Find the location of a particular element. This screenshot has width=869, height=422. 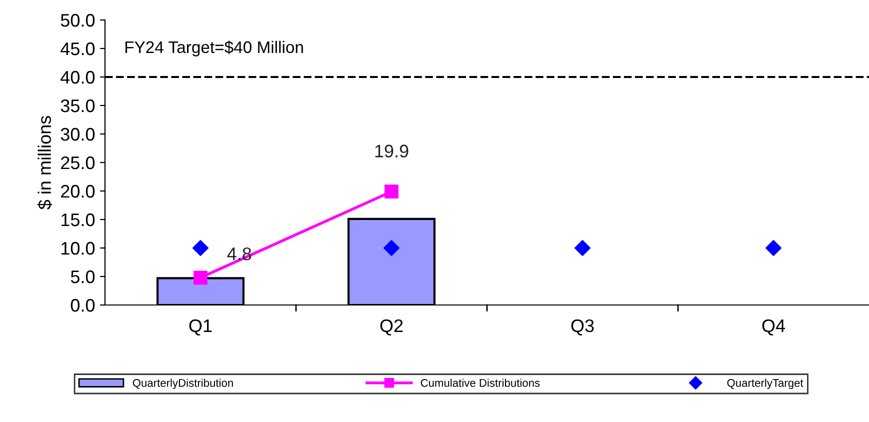

y-tick-label: 30.0 is located at coordinates (77, 134).